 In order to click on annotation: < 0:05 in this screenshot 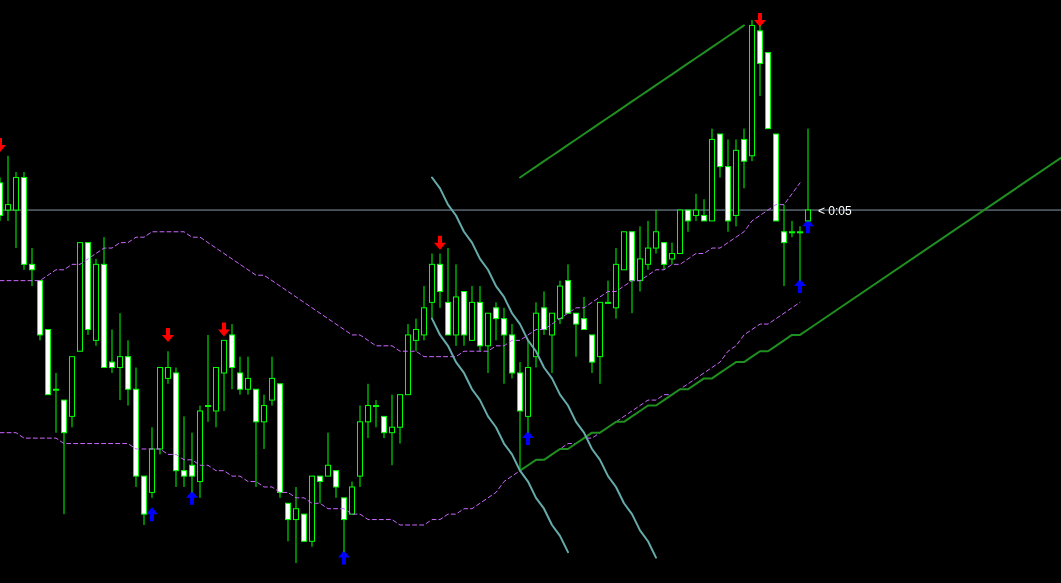, I will do `click(835, 211)`.